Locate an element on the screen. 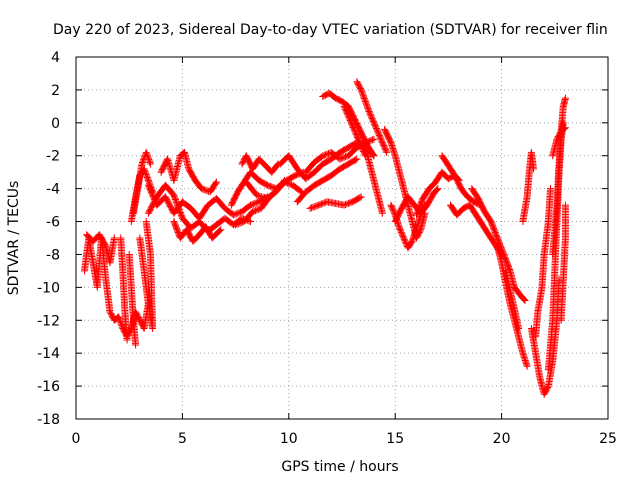  y-tick-label: -12 is located at coordinates (48, 321).